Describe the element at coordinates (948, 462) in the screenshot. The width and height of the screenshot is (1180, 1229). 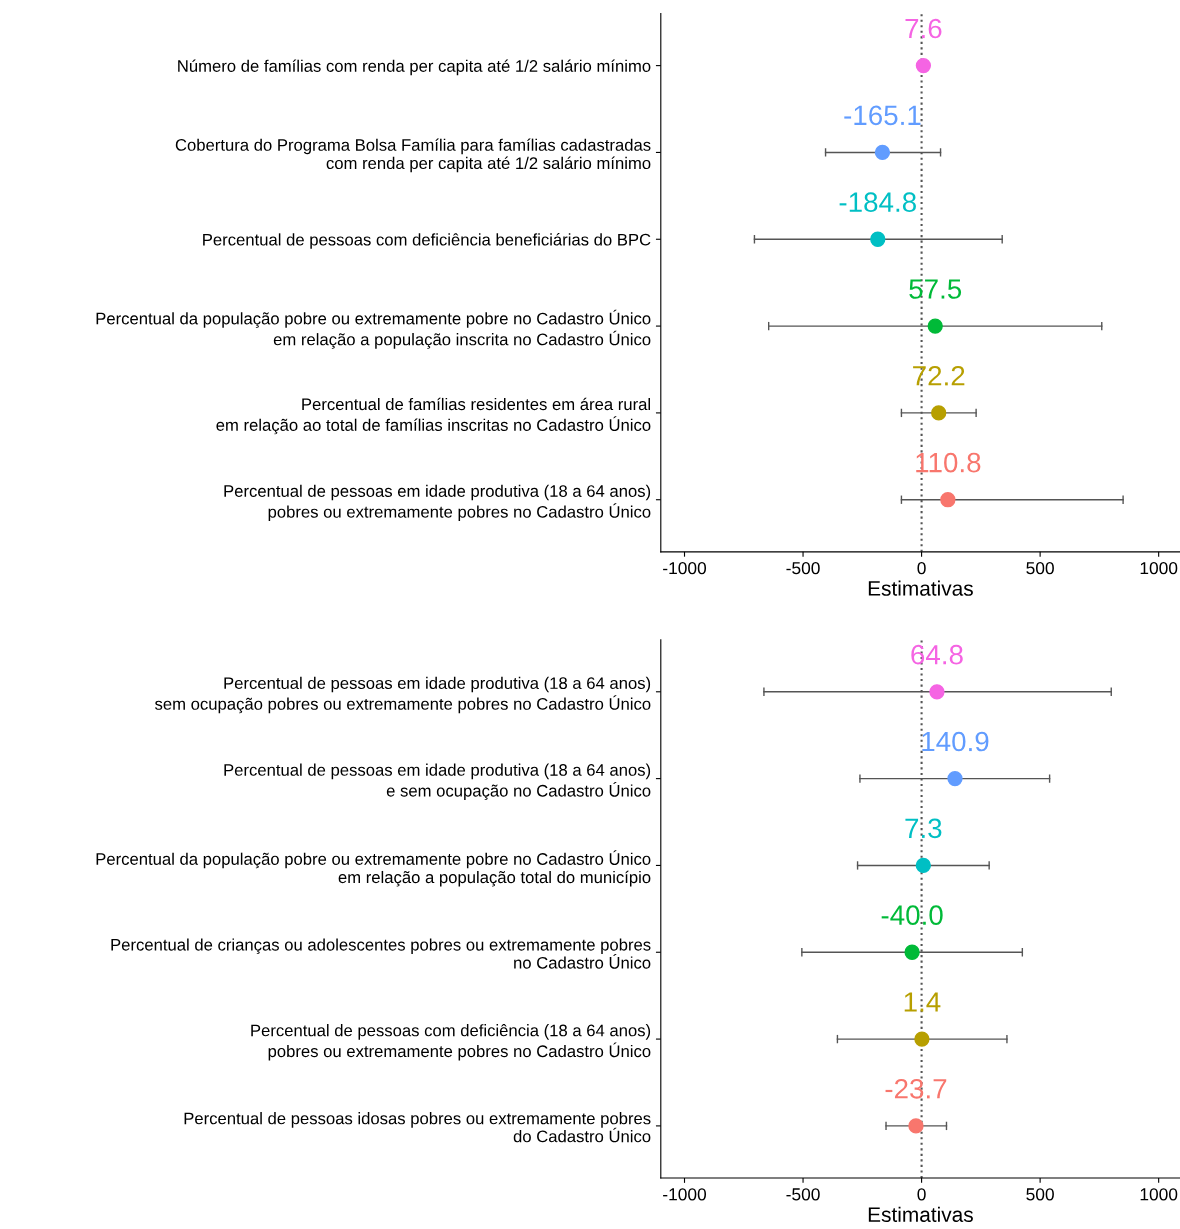
I see `data-label: 110.8` at that location.